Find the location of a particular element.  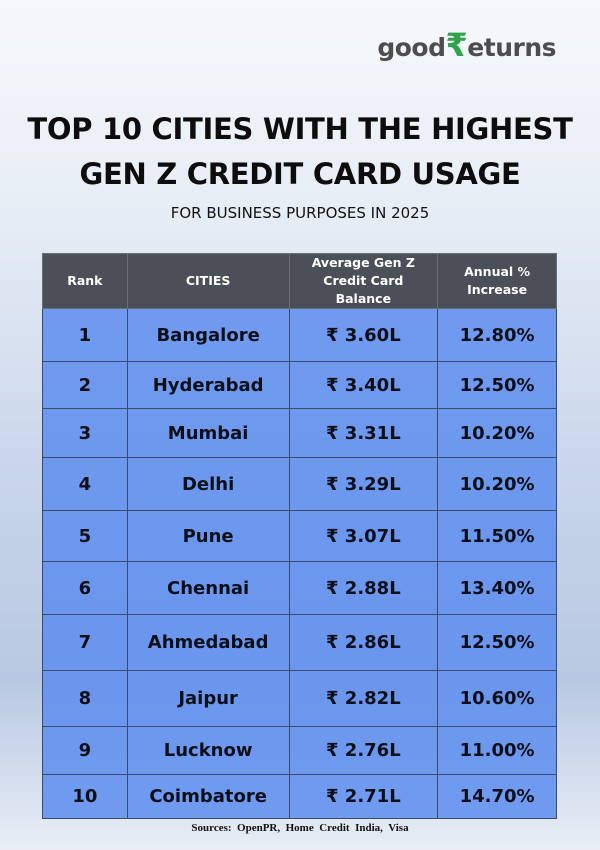

table-cell: ₹ 2.71L is located at coordinates (363, 797).